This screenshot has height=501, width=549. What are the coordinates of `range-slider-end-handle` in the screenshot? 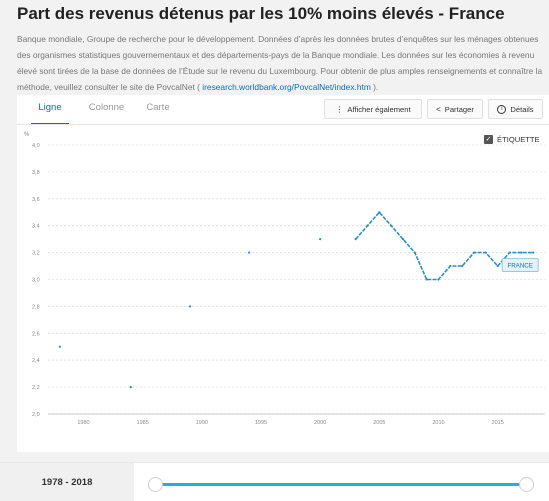 It's located at (526, 484).